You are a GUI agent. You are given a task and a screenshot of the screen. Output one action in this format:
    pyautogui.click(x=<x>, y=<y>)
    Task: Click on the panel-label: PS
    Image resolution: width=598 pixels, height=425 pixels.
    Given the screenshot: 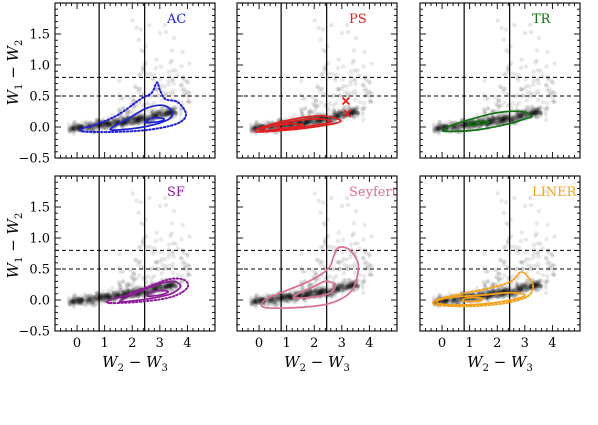 What is the action you would take?
    pyautogui.click(x=358, y=19)
    